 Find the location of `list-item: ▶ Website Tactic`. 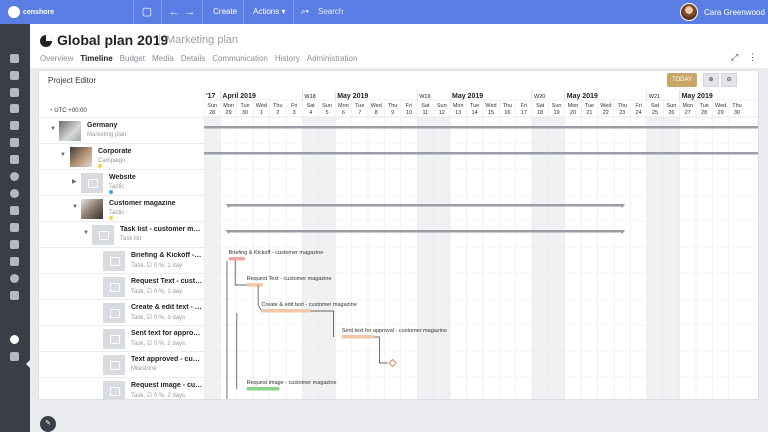

list-item: ▶ Website Tactic is located at coordinates (121, 182).